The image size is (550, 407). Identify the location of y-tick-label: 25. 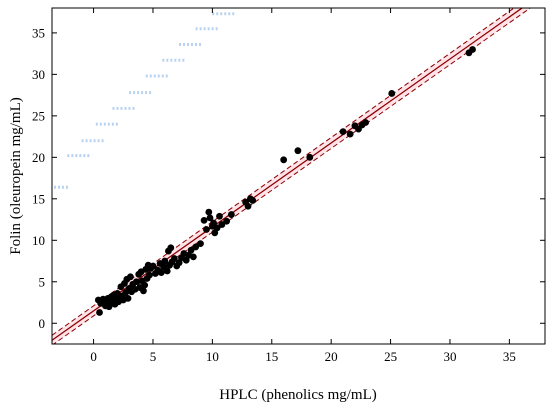
(38, 115).